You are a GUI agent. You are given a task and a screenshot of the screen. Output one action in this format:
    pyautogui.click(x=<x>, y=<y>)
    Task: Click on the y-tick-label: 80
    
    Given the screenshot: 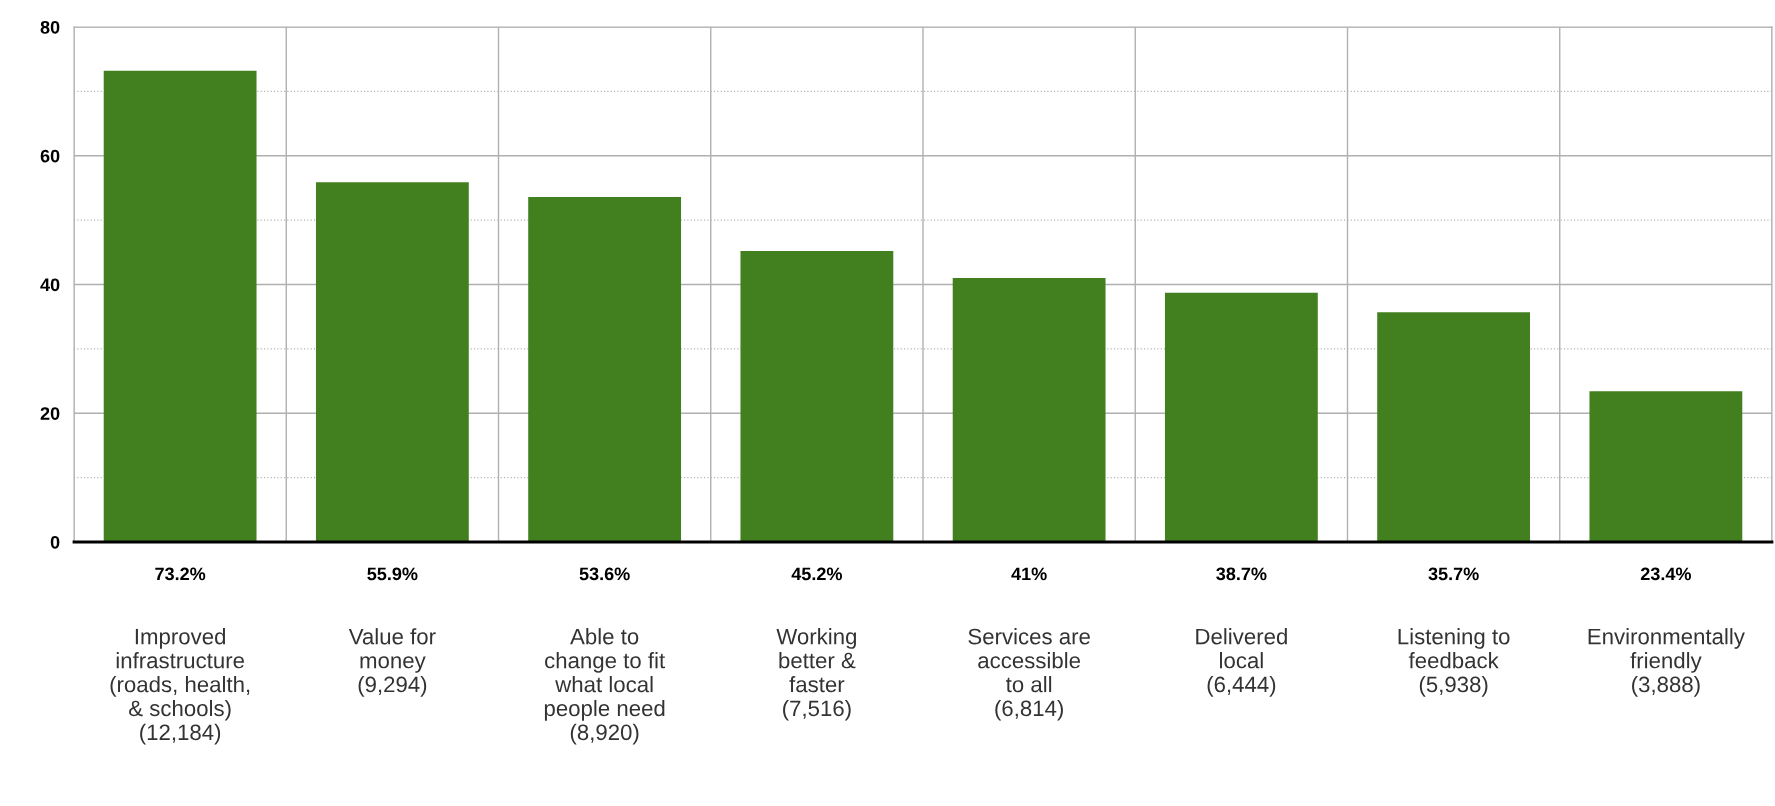 What is the action you would take?
    pyautogui.click(x=50, y=27)
    